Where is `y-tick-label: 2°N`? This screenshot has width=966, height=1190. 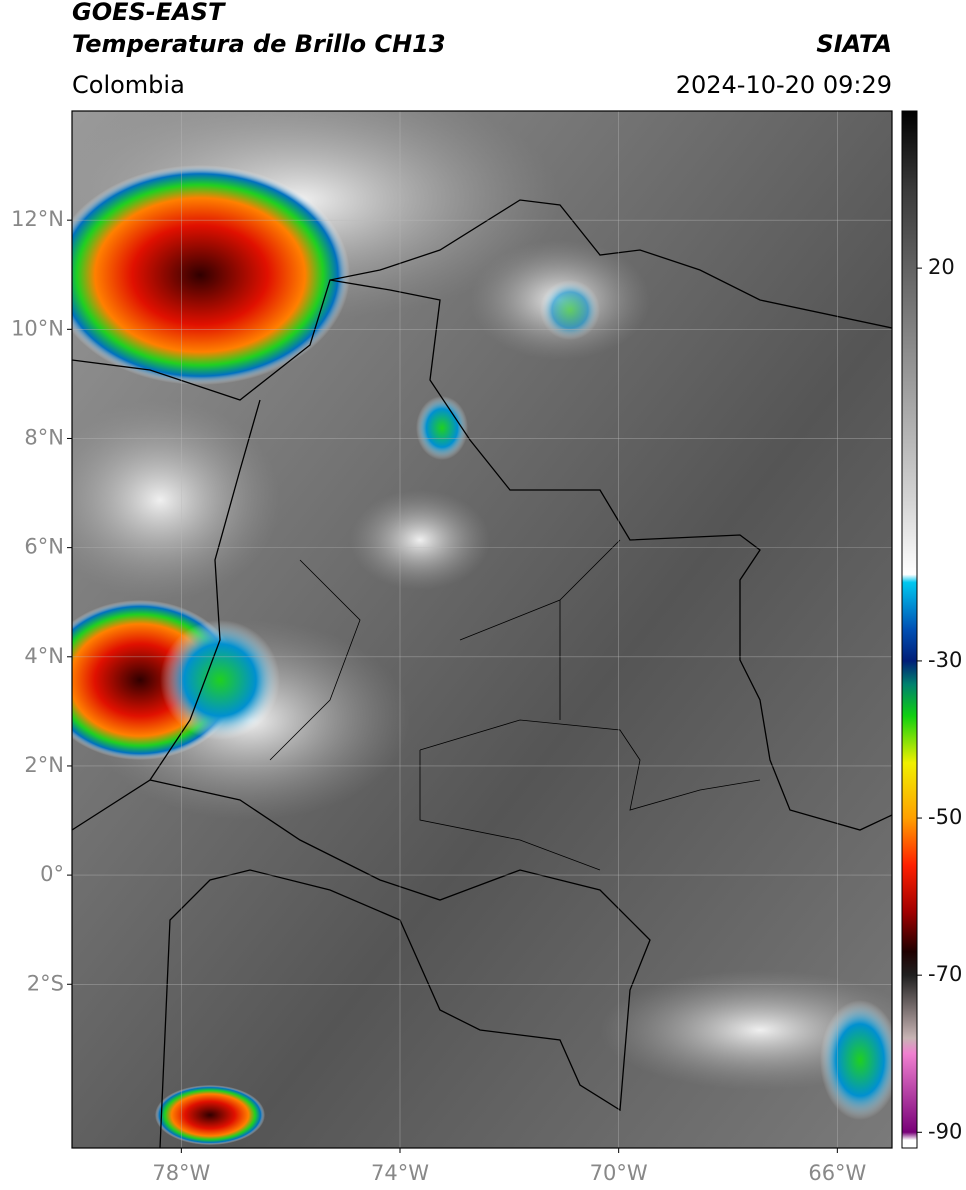 y-tick-label: 2°N is located at coordinates (44, 765).